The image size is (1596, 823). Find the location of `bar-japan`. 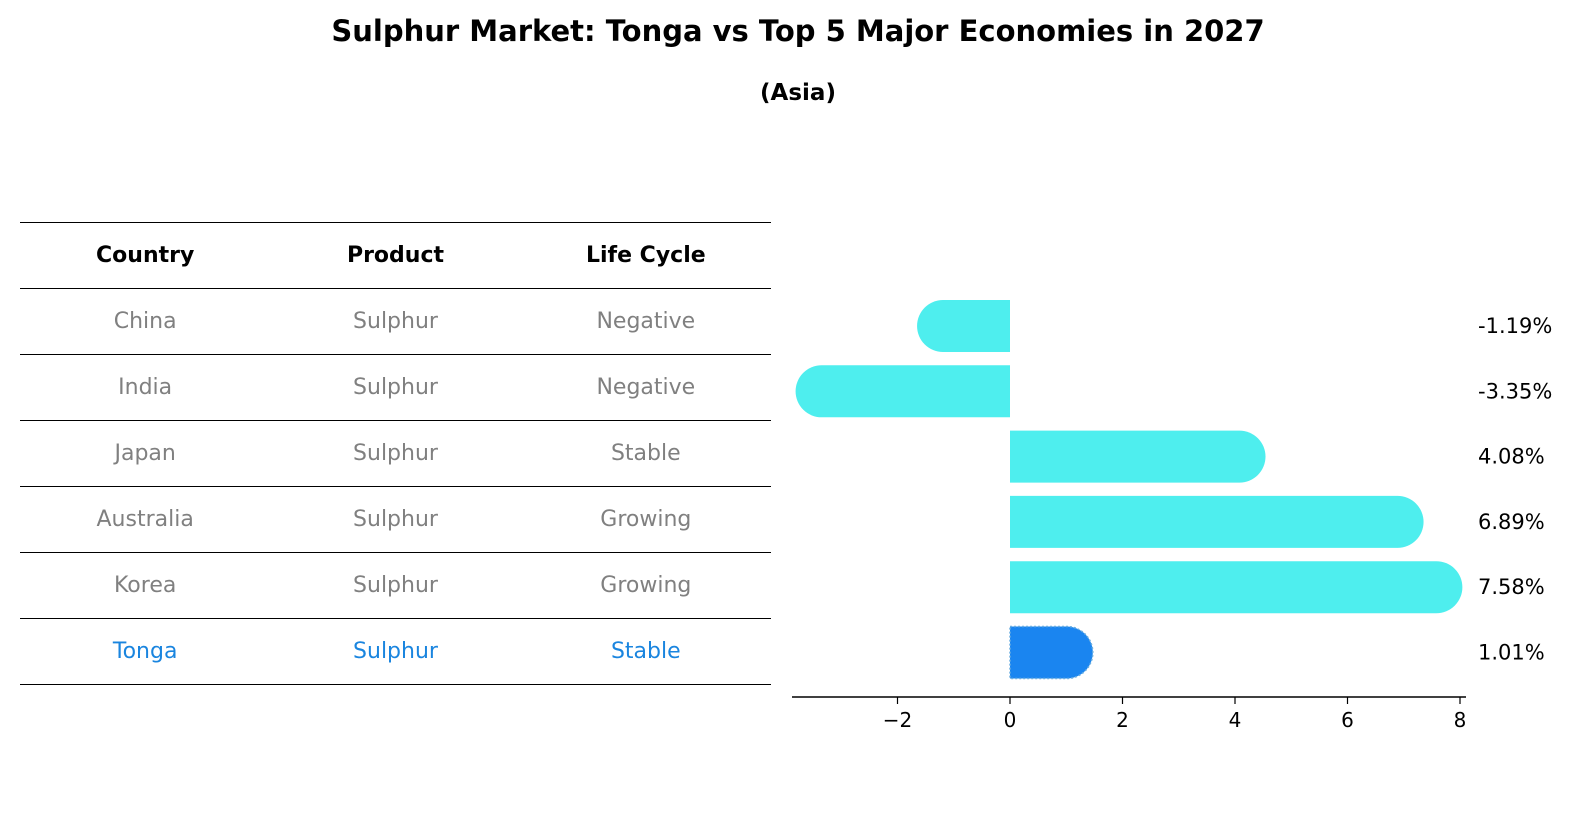

bar-japan is located at coordinates (1138, 456).